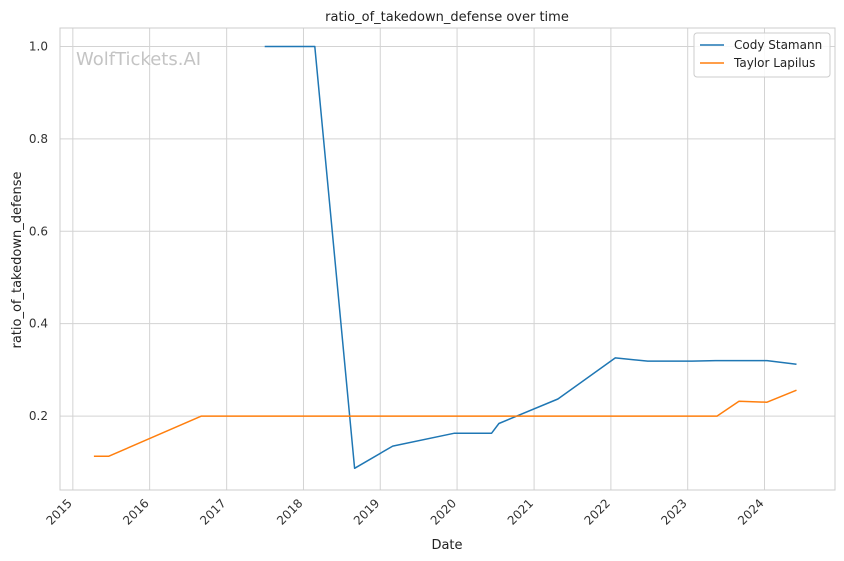 This screenshot has width=844, height=561. Describe the element at coordinates (404, 511) in the screenshot. I see `x-axis-ticks: 2015 2016 2017 2018 2019 2020 2021 2022 2023 2024` at that location.